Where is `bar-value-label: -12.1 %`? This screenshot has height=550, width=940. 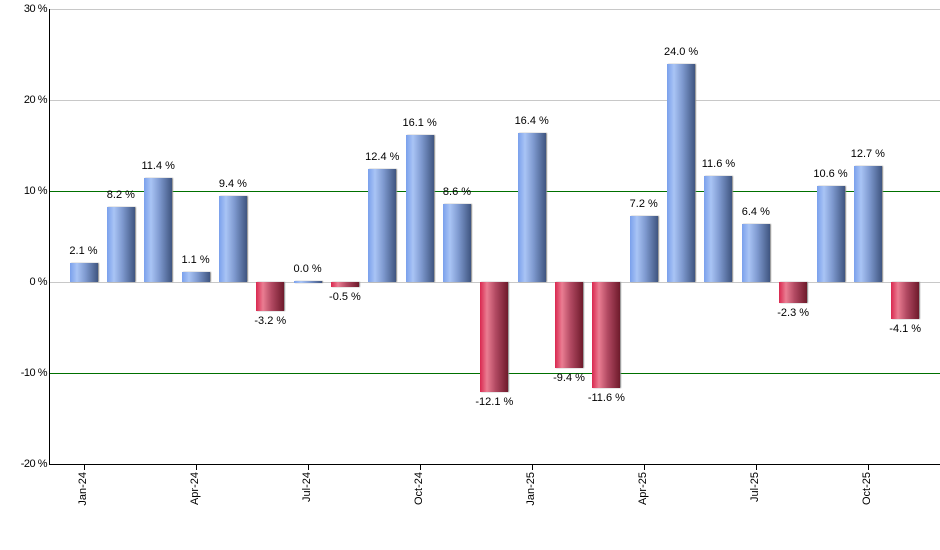 bar-value-label: -12.1 % is located at coordinates (494, 402).